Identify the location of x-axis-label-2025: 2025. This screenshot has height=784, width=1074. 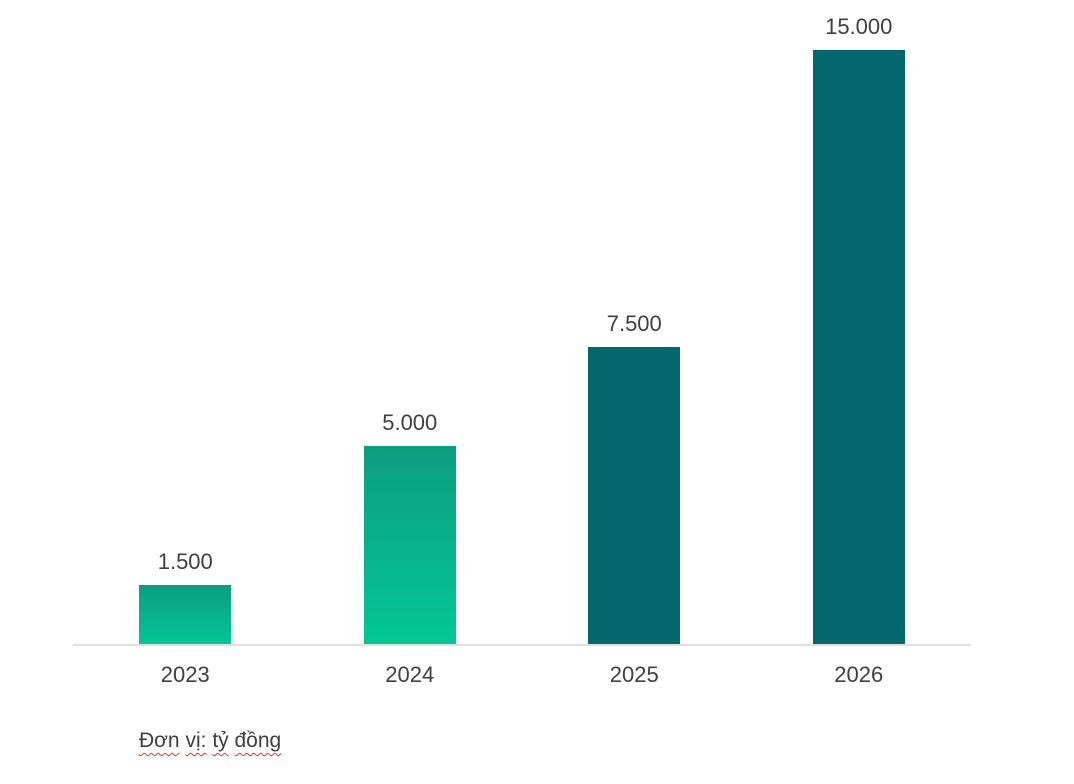
(634, 674).